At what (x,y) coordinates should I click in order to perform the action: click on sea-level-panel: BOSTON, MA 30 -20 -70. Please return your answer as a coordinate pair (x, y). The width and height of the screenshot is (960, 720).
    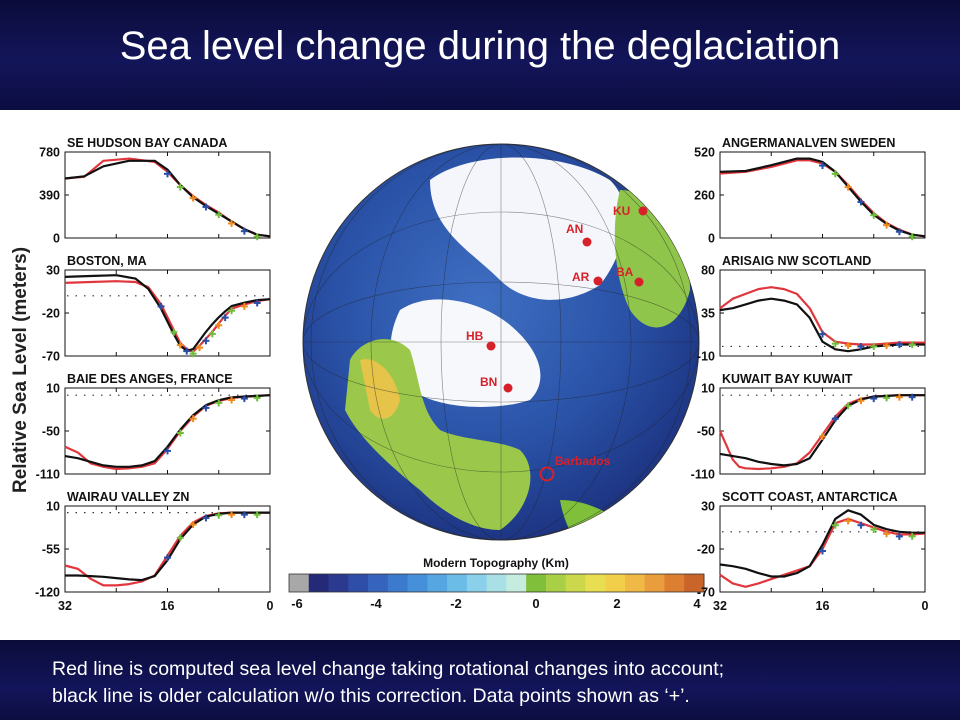
    Looking at the image, I should click on (156, 309).